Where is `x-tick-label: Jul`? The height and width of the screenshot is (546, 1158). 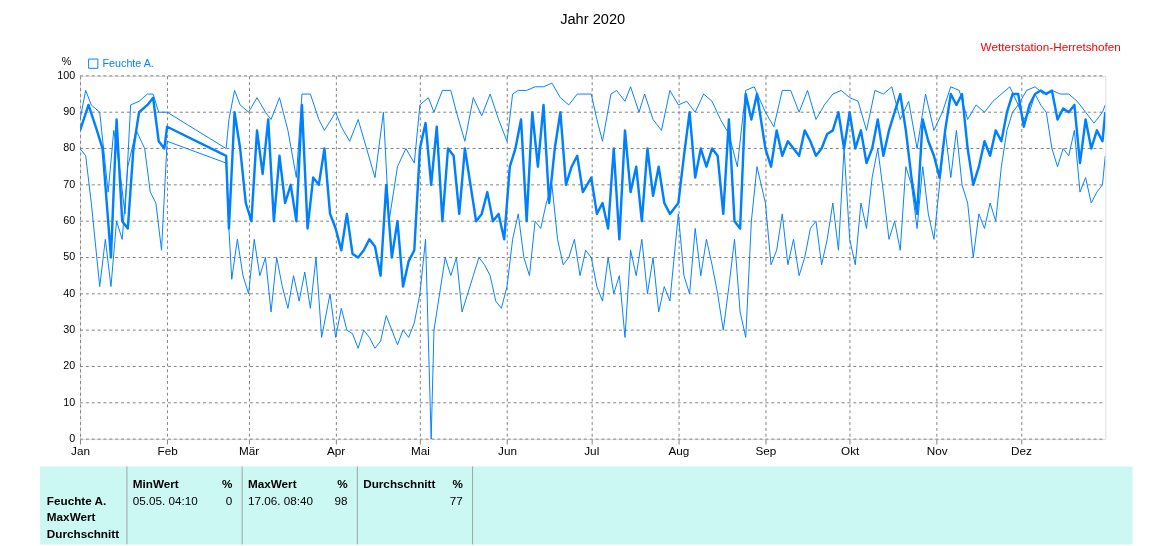
x-tick-label: Jul is located at coordinates (592, 451).